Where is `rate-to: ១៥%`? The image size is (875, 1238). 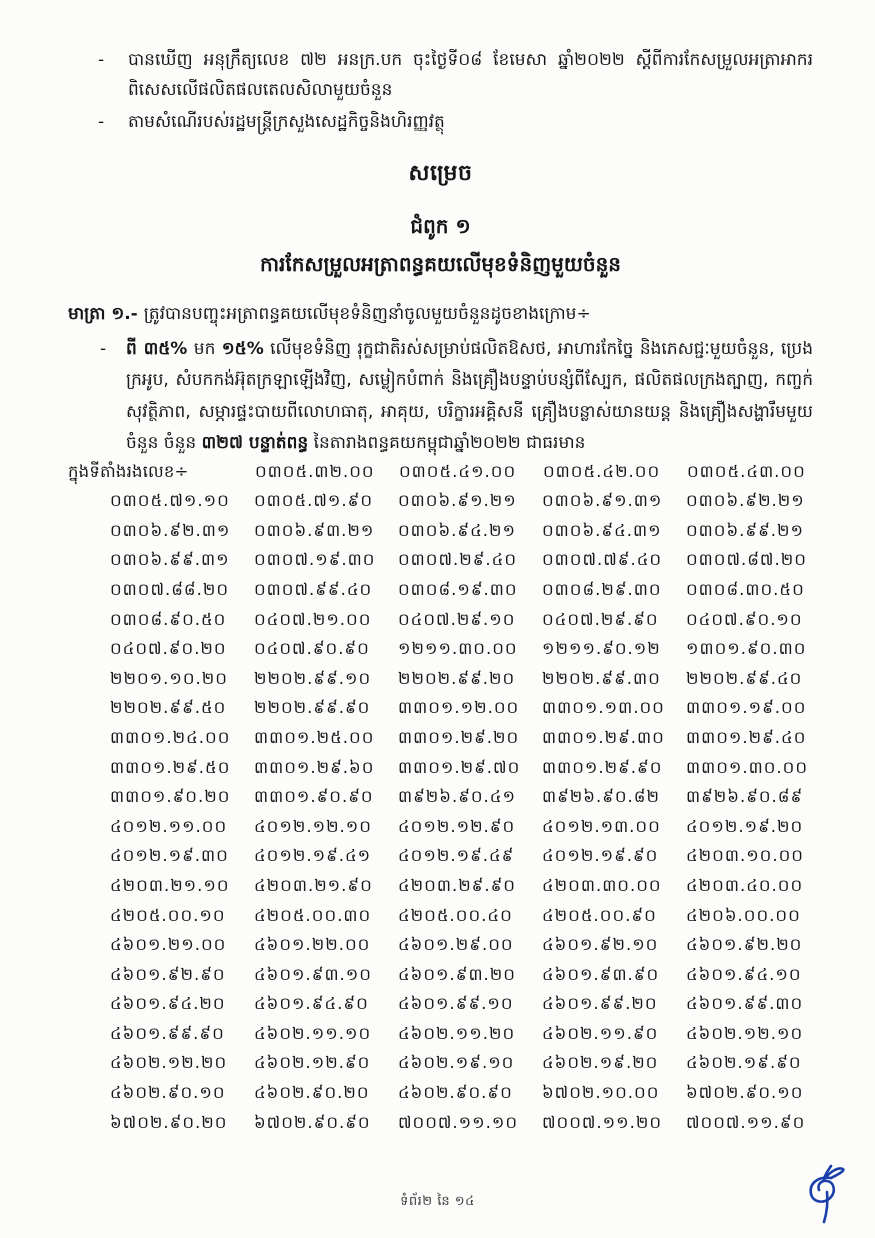 rate-to: ១៥% is located at coordinates (242, 348).